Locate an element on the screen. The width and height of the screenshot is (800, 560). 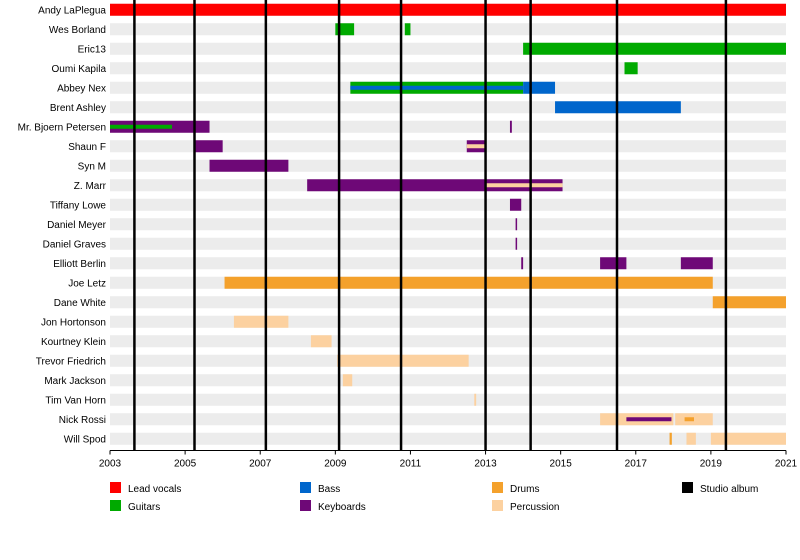
legend-swatch-bass is located at coordinates (305, 487).